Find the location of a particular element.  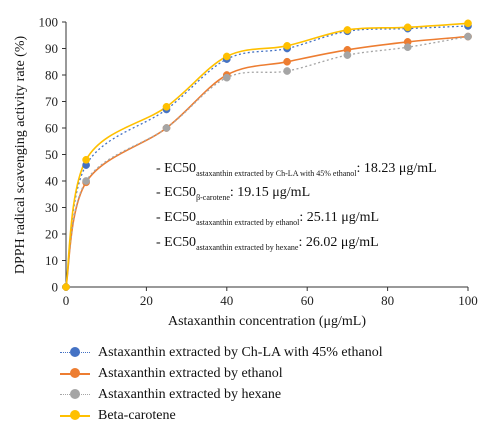

y-tick-label: 100 is located at coordinates (49, 22).